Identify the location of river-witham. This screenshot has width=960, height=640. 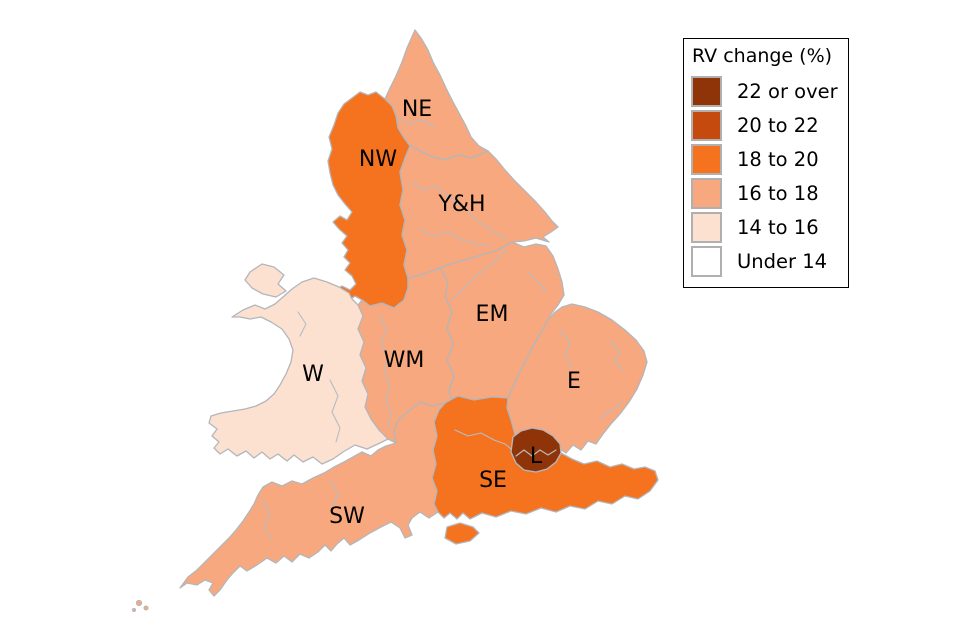
(537, 282).